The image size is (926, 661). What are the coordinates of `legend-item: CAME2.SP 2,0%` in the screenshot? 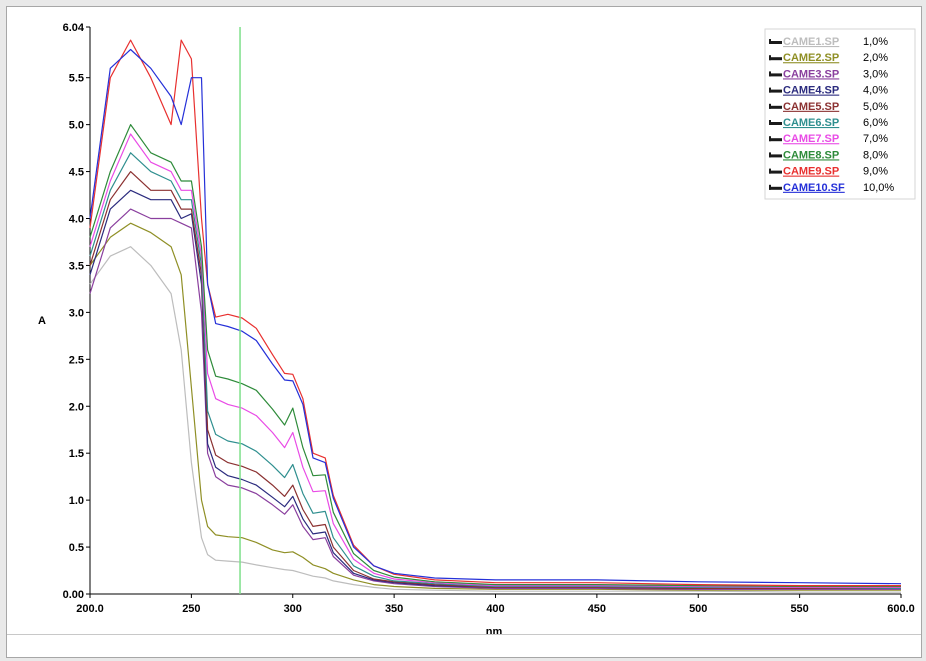 It's located at (828, 58).